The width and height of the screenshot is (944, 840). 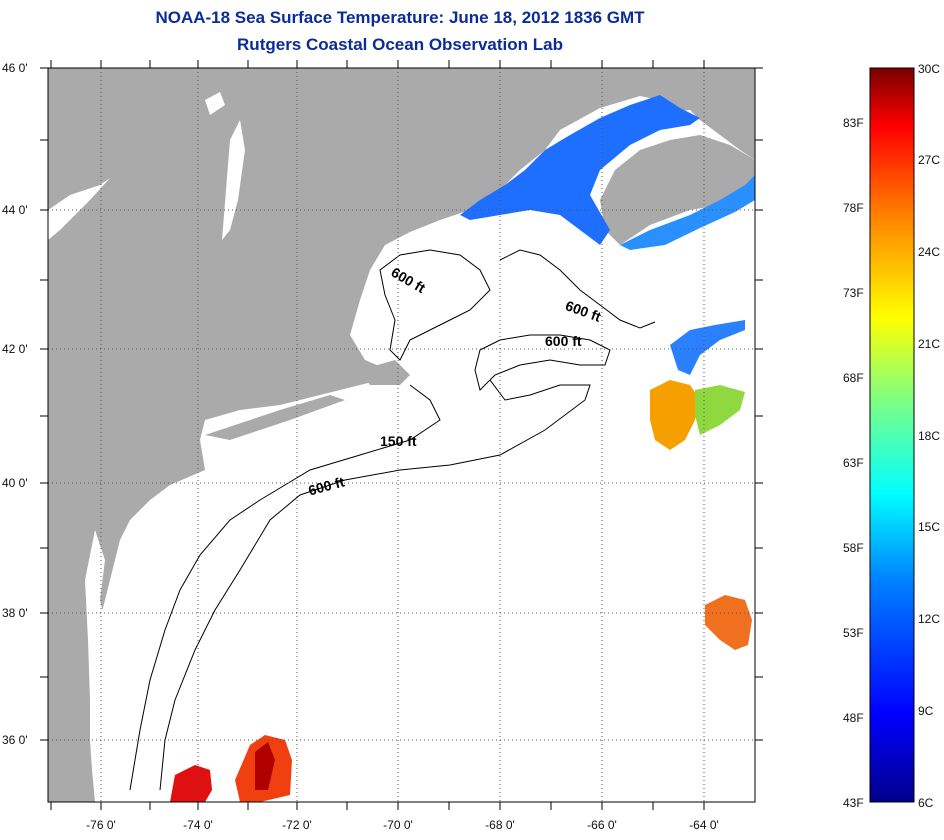 What do you see at coordinates (15, 740) in the screenshot?
I see `lat-label-36: 36 0'` at bounding box center [15, 740].